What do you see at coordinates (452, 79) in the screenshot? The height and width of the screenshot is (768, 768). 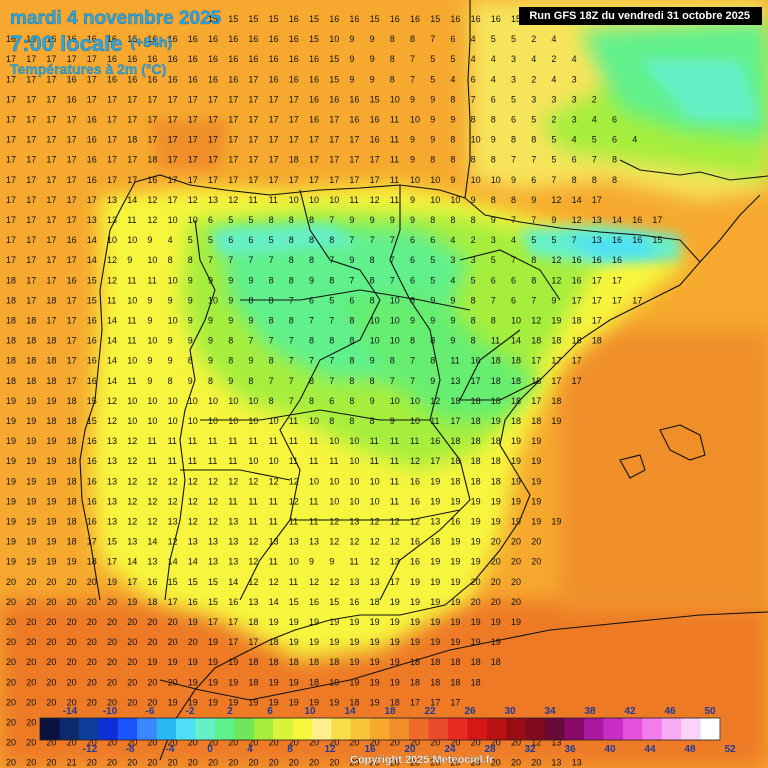 I see `grid-value: 4` at bounding box center [452, 79].